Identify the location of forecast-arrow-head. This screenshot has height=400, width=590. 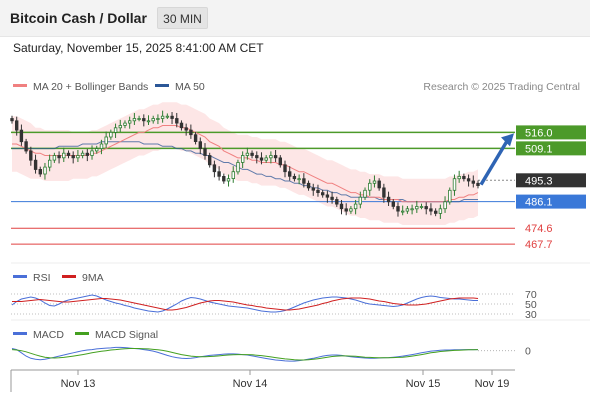
(507, 140).